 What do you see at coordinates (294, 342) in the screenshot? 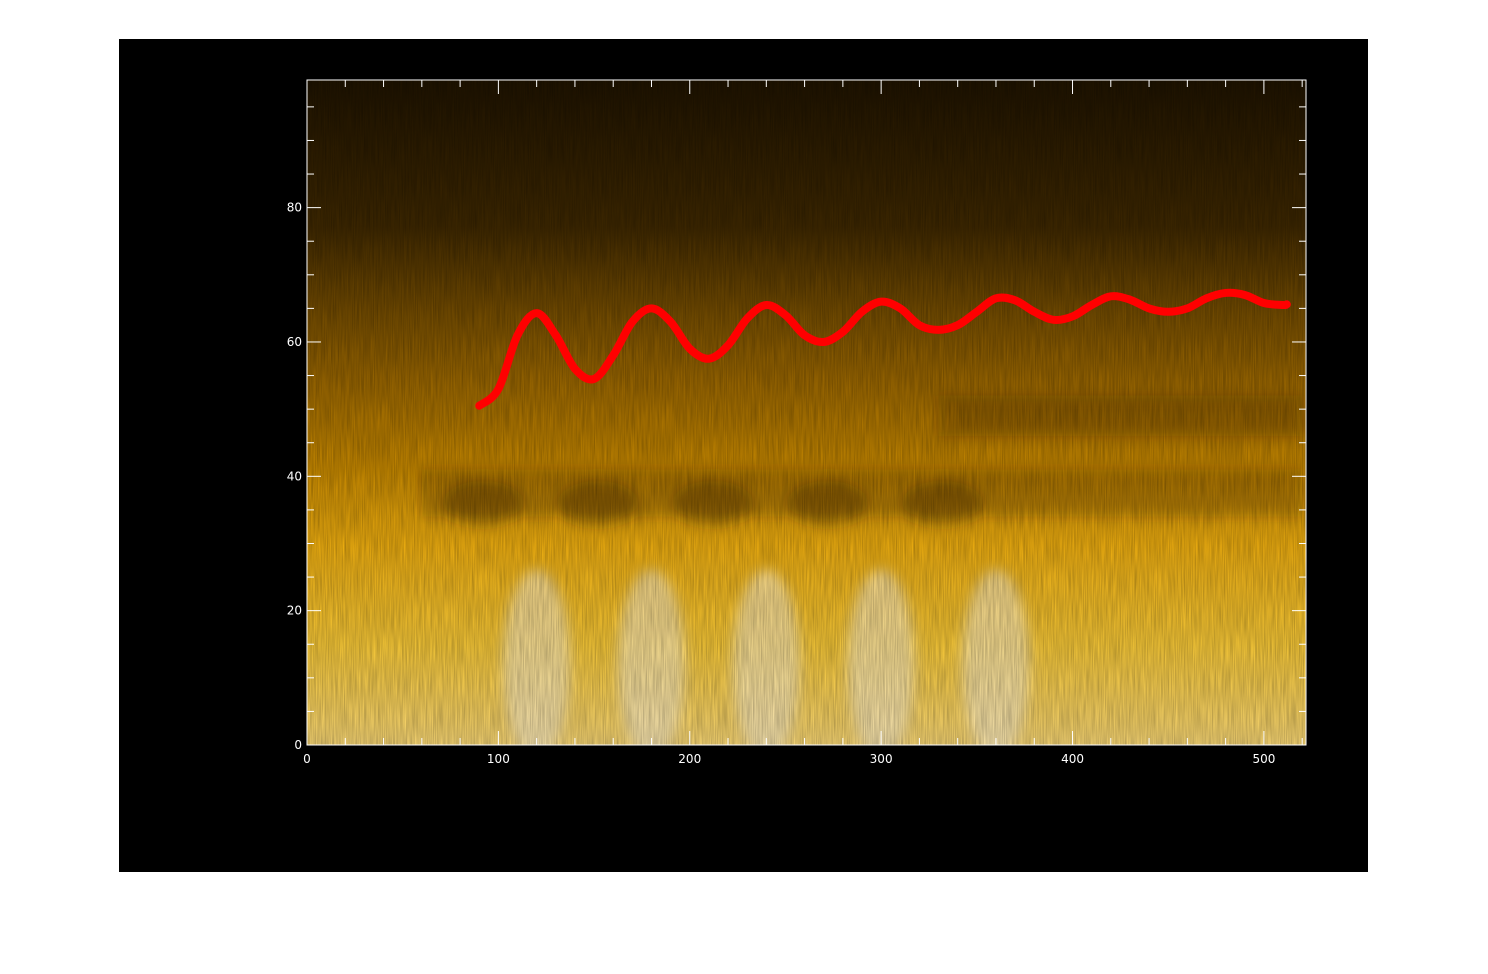
I see `y-tick-label: 60` at bounding box center [294, 342].